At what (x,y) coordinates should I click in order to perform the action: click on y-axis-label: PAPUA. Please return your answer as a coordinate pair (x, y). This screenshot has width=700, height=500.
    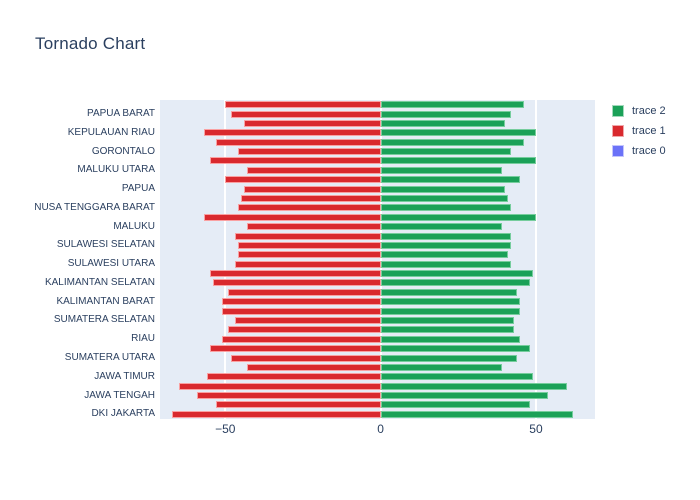
    Looking at the image, I should click on (138, 189).